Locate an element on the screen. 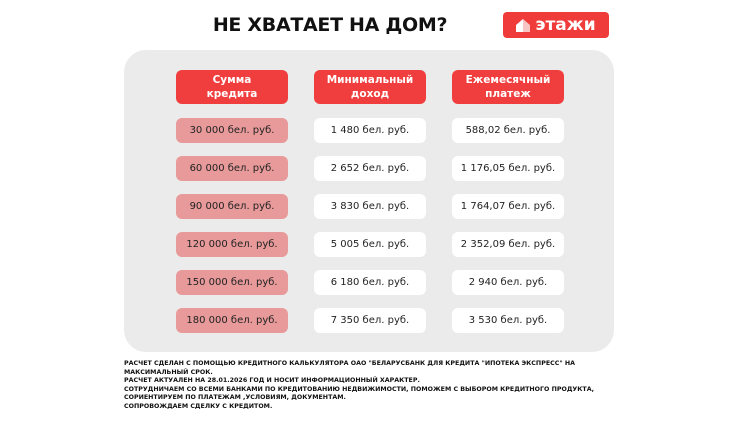 This screenshot has width=750, height=421. table-cell: 588,02 бел. руб. is located at coordinates (508, 130).